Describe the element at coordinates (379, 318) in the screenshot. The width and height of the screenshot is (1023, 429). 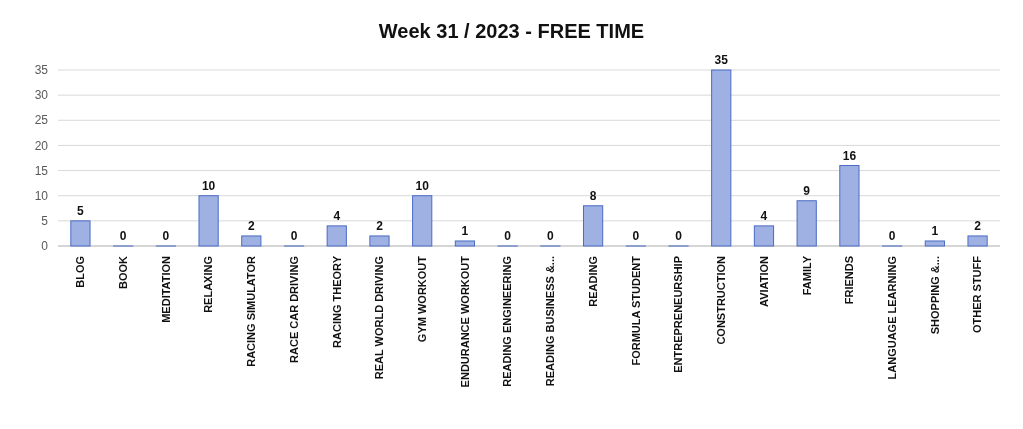
I see `x-tick-label: REAL WORLD DRIVING` at that location.